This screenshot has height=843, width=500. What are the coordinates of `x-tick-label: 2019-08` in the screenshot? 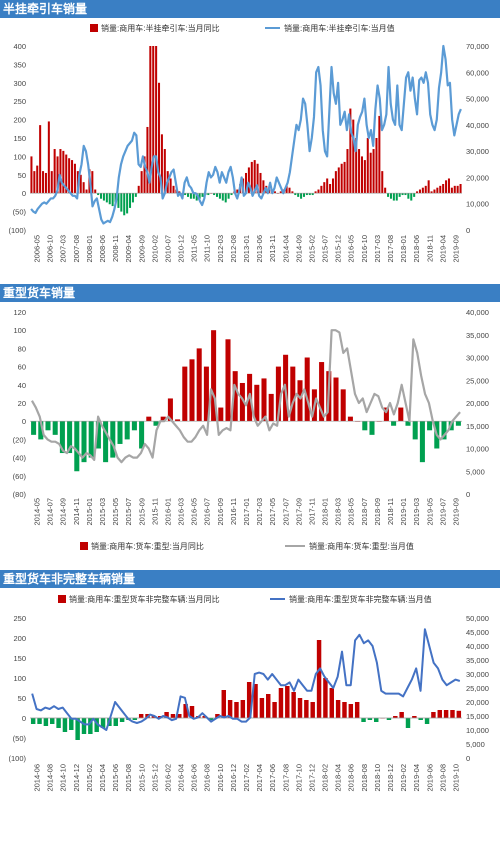 It's located at (442, 778).